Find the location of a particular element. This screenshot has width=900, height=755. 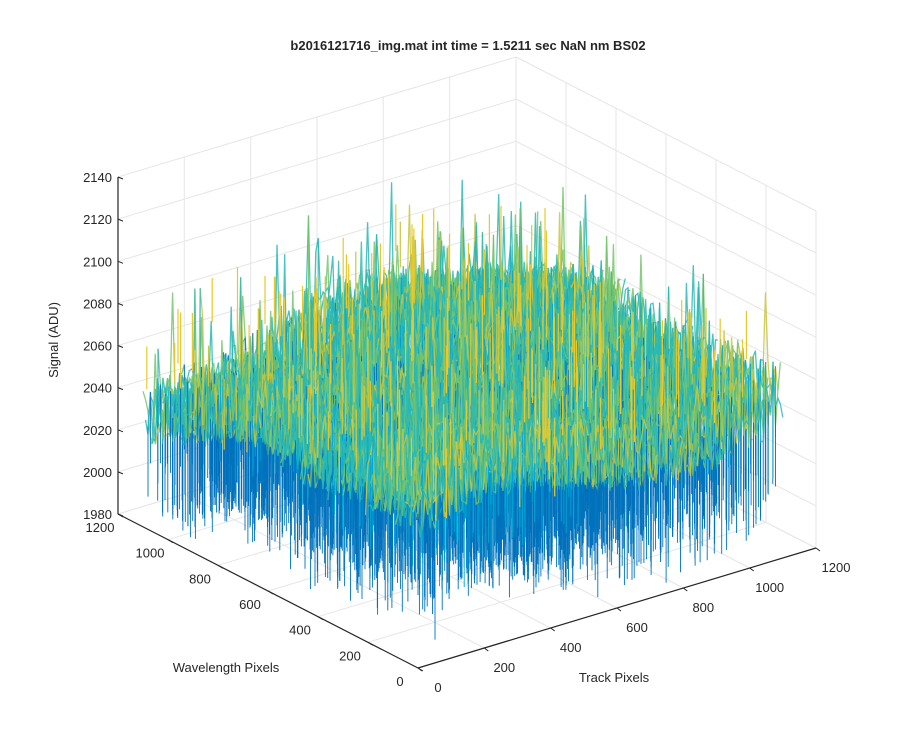

z-tick-label: 2100 is located at coordinates (97, 261).